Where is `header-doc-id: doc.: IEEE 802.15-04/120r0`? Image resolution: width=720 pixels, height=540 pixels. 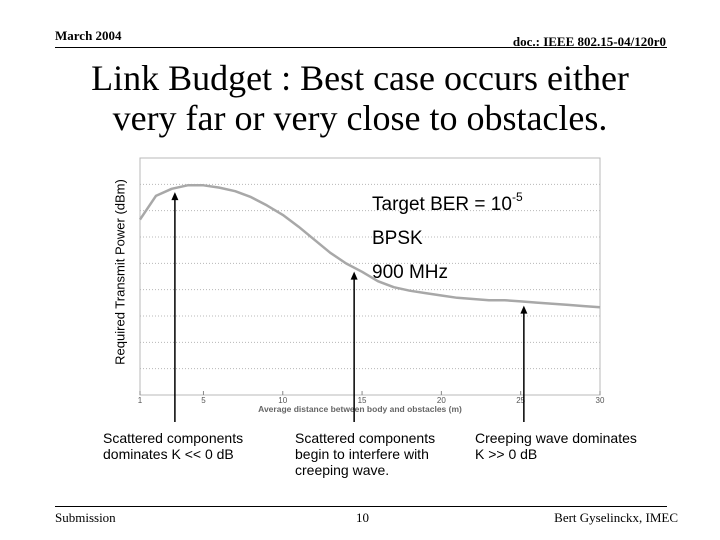
header-doc-id: doc.: IEEE 802.15-04/120r0 is located at coordinates (589, 41).